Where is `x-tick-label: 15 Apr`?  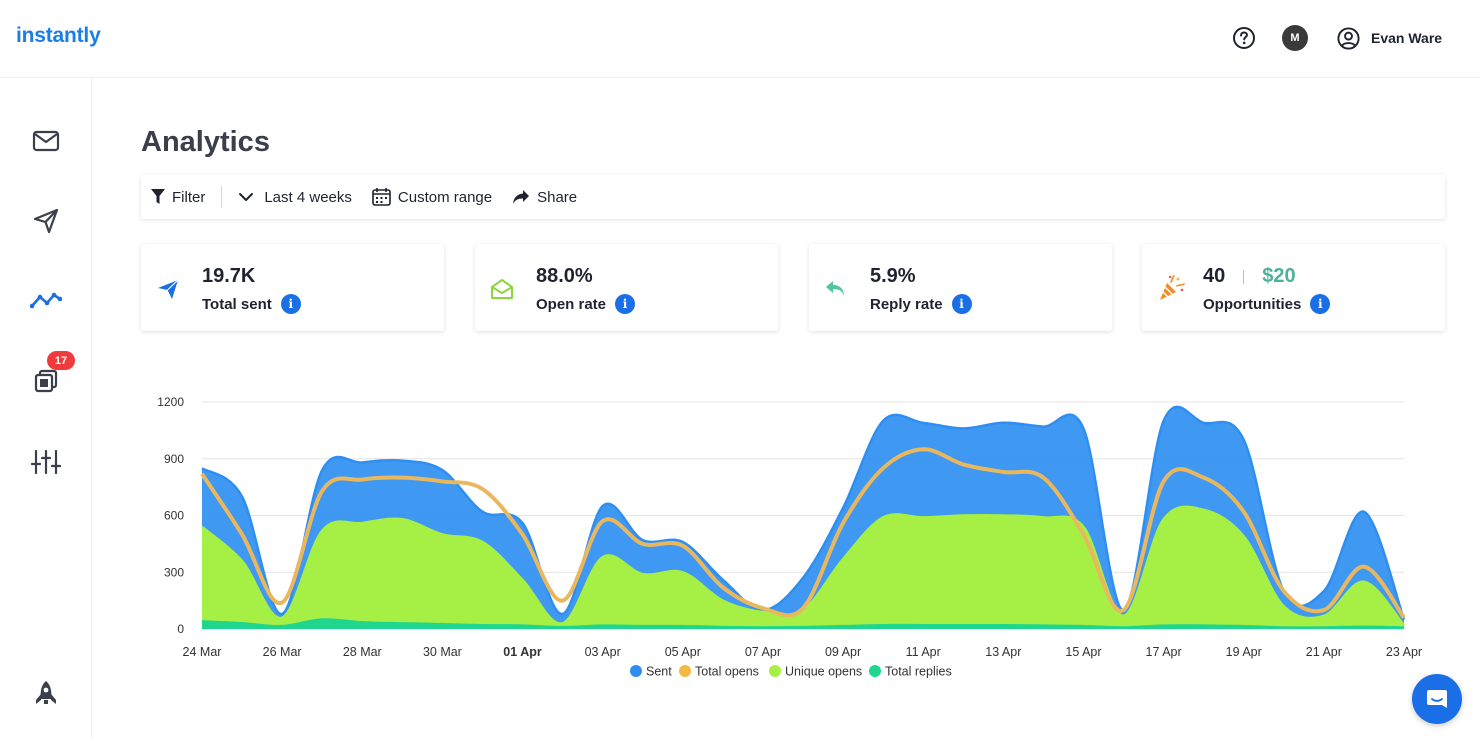 x-tick-label: 15 Apr is located at coordinates (1083, 652).